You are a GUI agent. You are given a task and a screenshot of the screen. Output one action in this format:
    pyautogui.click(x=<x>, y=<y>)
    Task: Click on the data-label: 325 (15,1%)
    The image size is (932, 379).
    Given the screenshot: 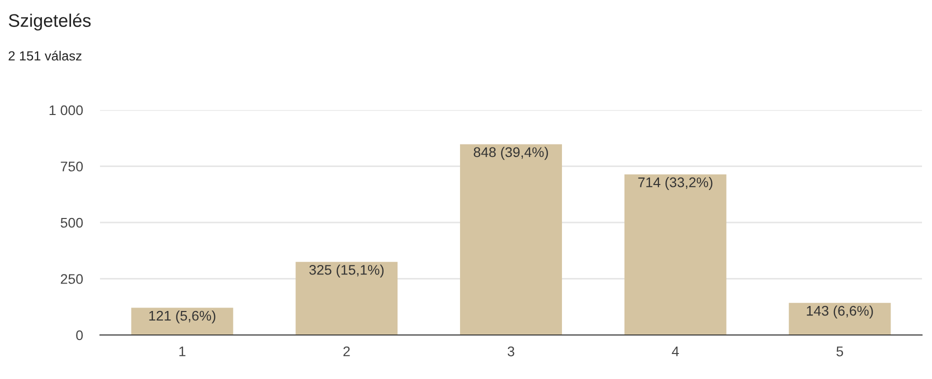 What is the action you would take?
    pyautogui.click(x=346, y=271)
    